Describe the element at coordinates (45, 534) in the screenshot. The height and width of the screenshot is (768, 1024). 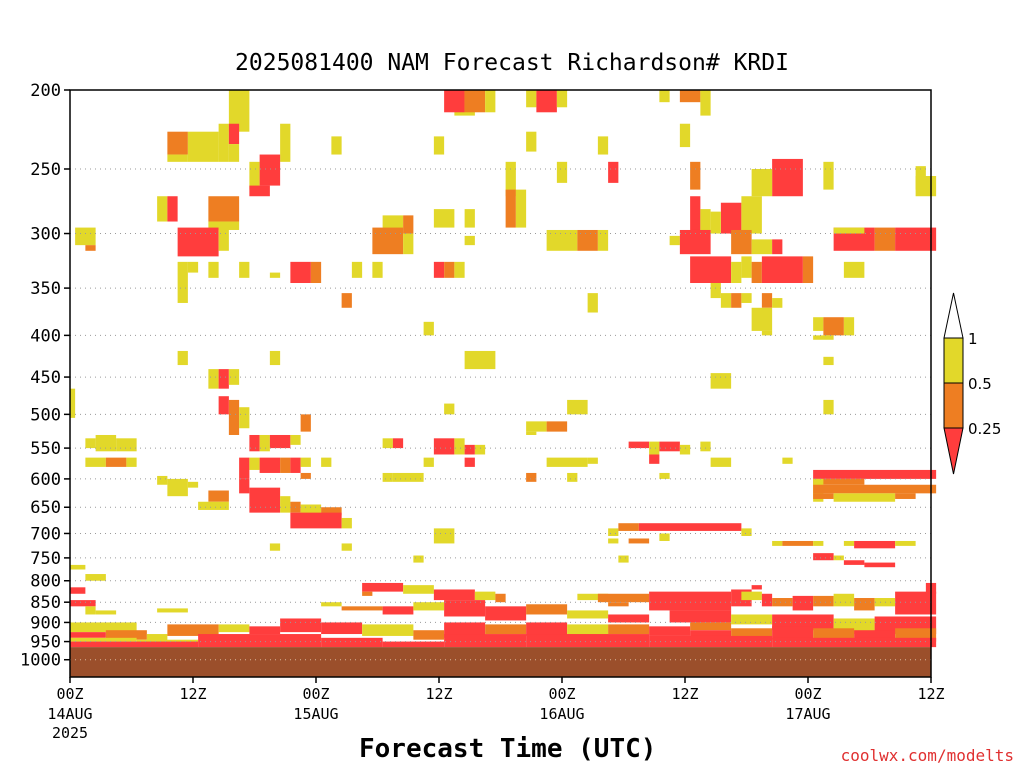
I see `y-tick-label: 700` at that location.